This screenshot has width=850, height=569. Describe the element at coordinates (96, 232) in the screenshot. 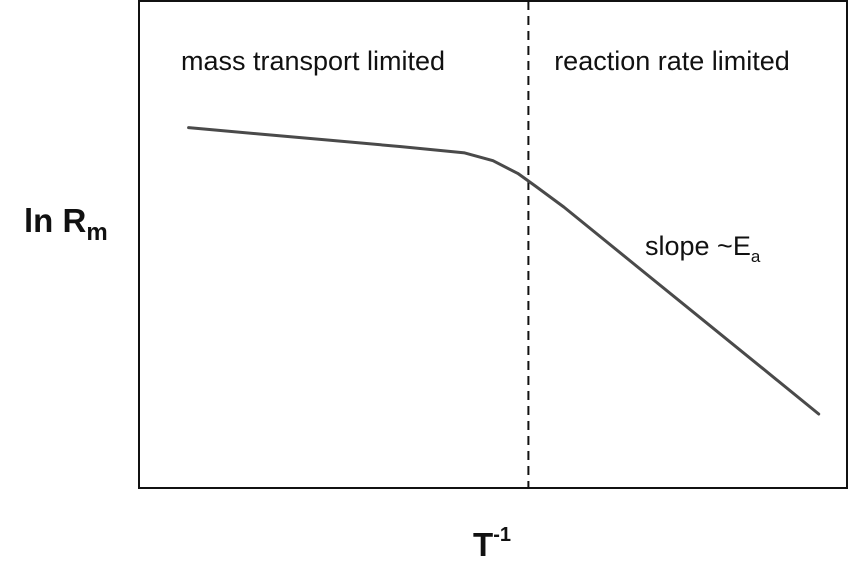

I see `y-axis-label-subscript: m` at that location.